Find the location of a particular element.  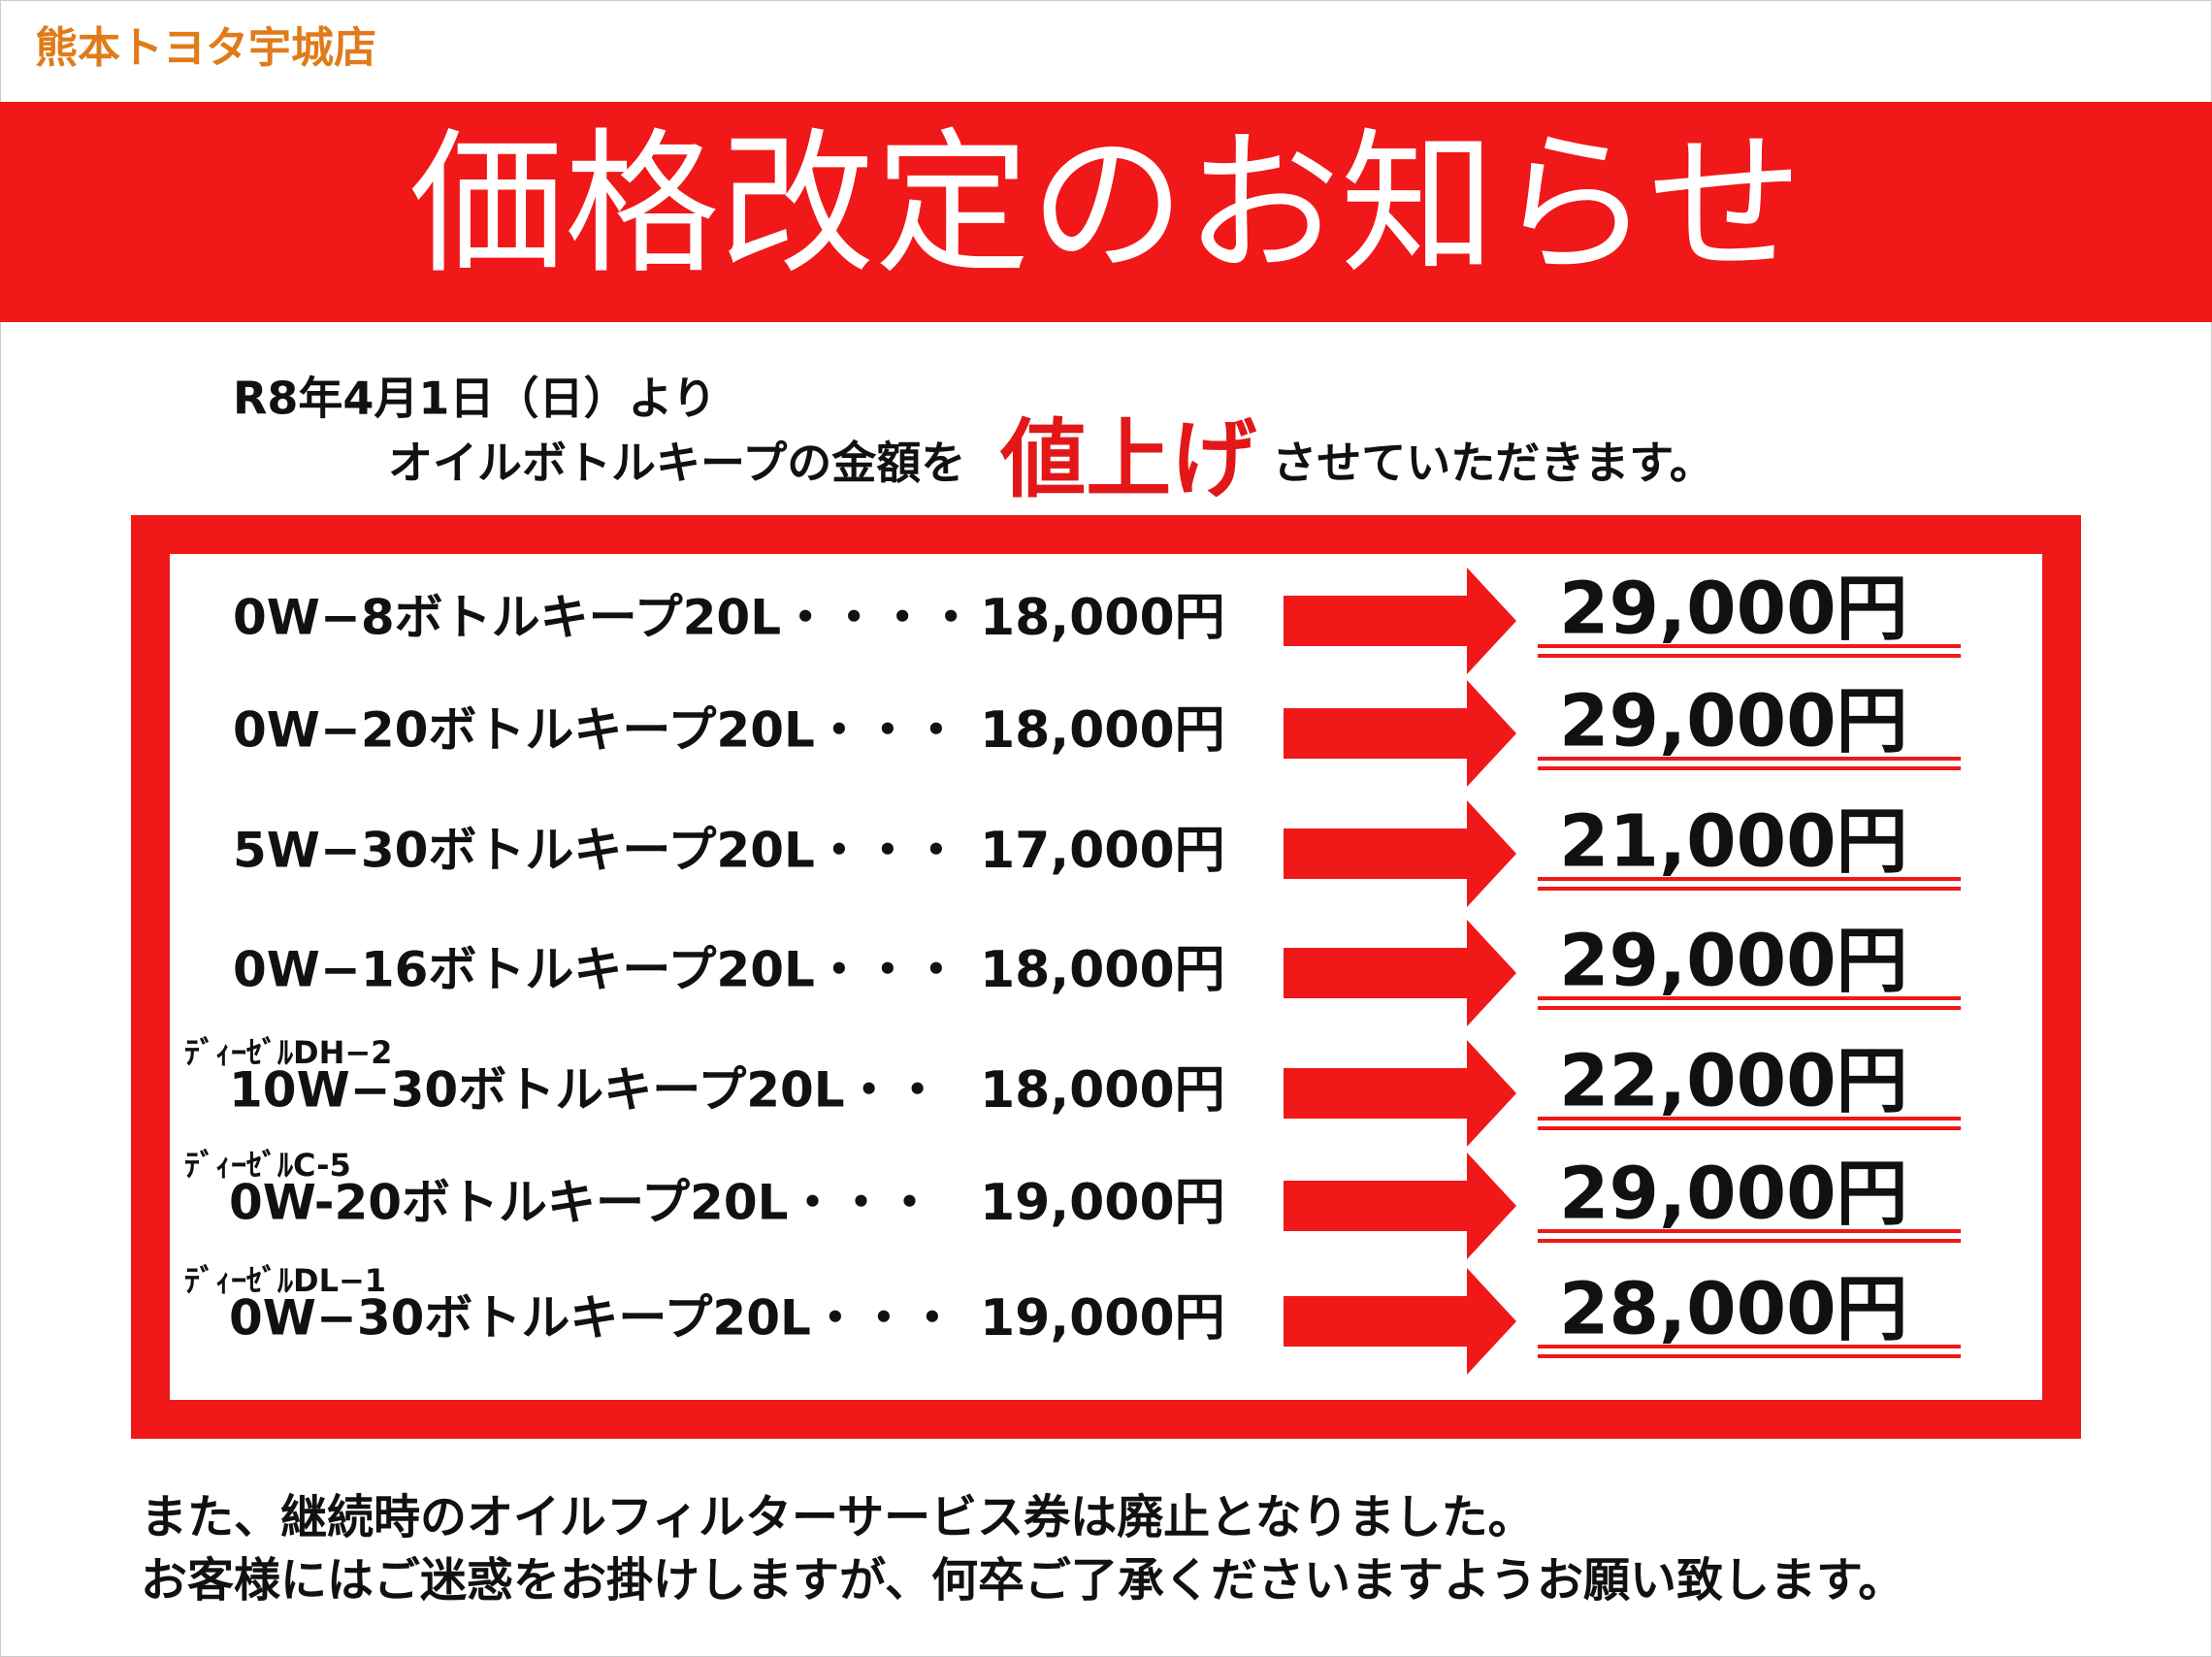

item-name: 0W−8ボトルキープ20L・・・・ is located at coordinates (604, 618).